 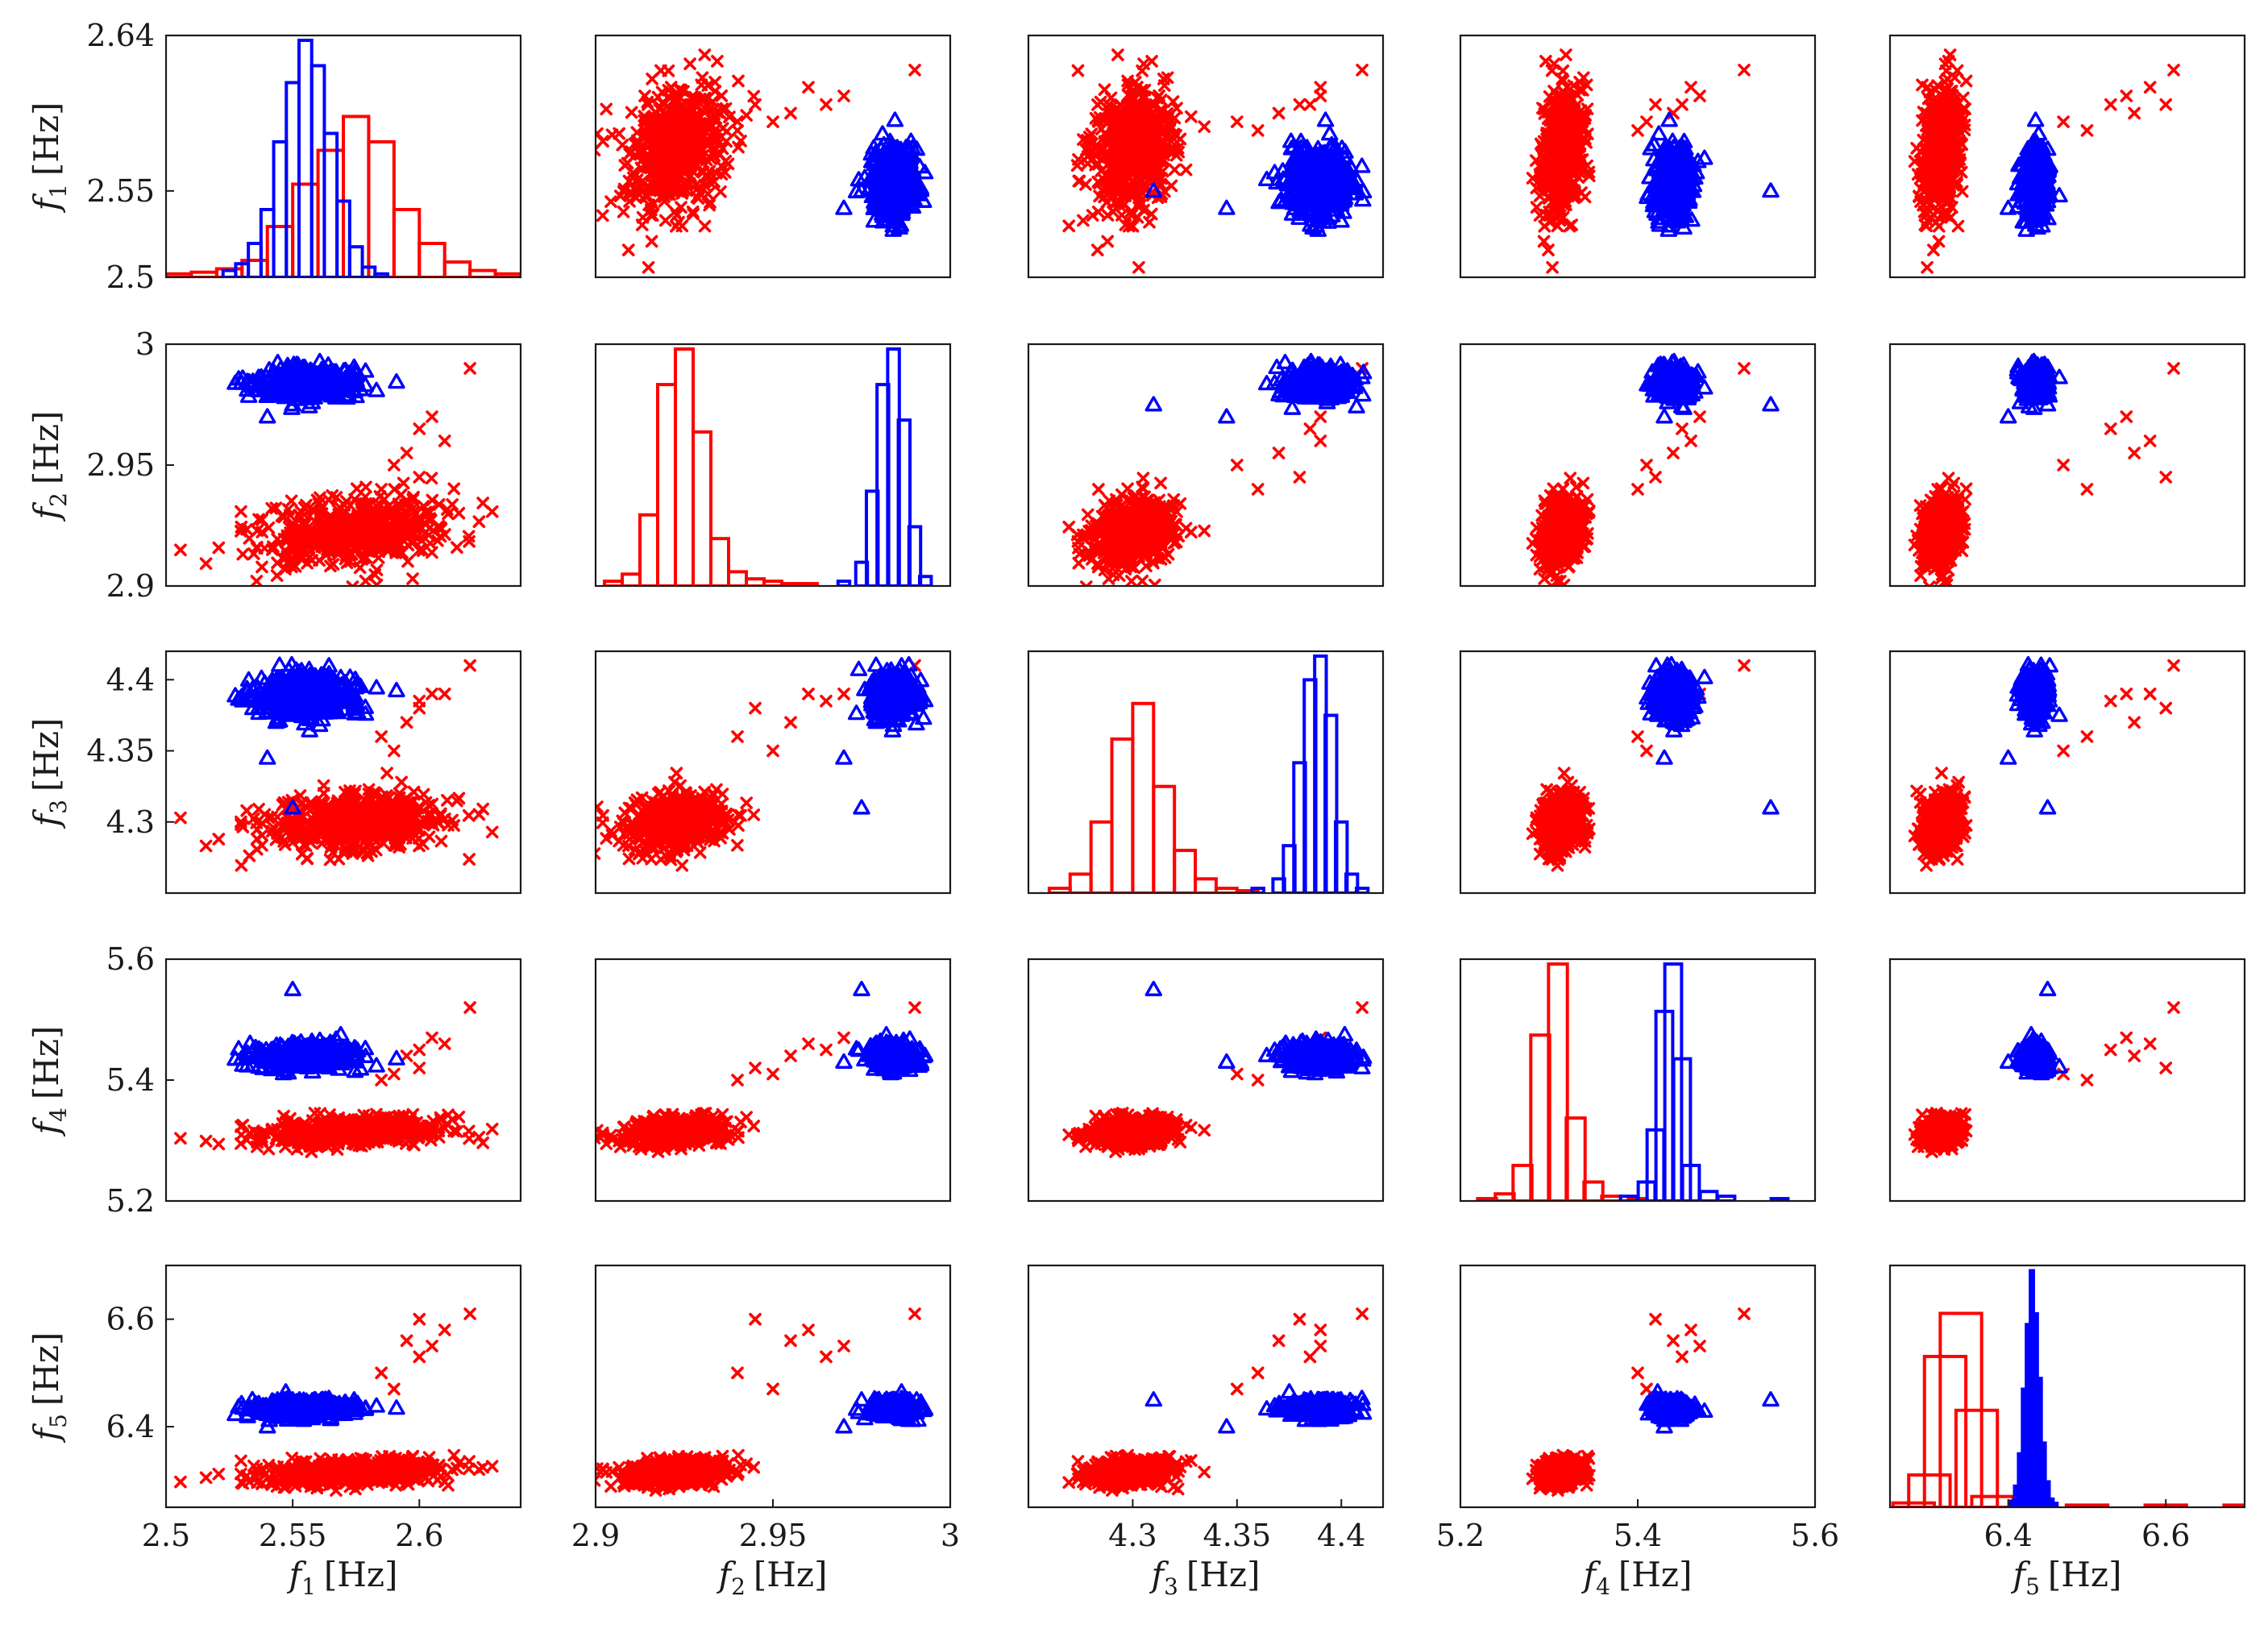 What do you see at coordinates (130, 277) in the screenshot?
I see `y-tick-label: 2.5` at bounding box center [130, 277].